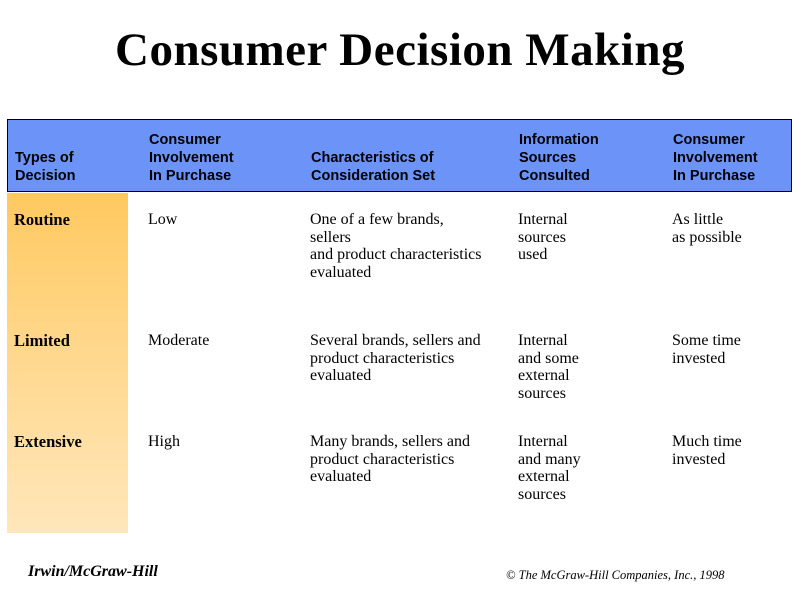 Image resolution: width=800 pixels, height=600 pixels. I want to click on cell-involvement-routine: Low, so click(163, 219).